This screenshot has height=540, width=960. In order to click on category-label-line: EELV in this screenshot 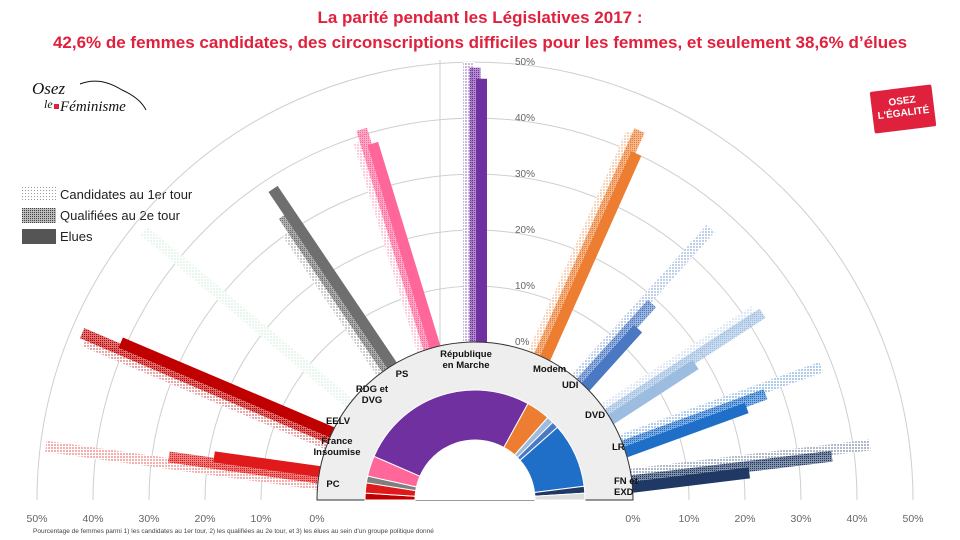, I will do `click(338, 421)`.